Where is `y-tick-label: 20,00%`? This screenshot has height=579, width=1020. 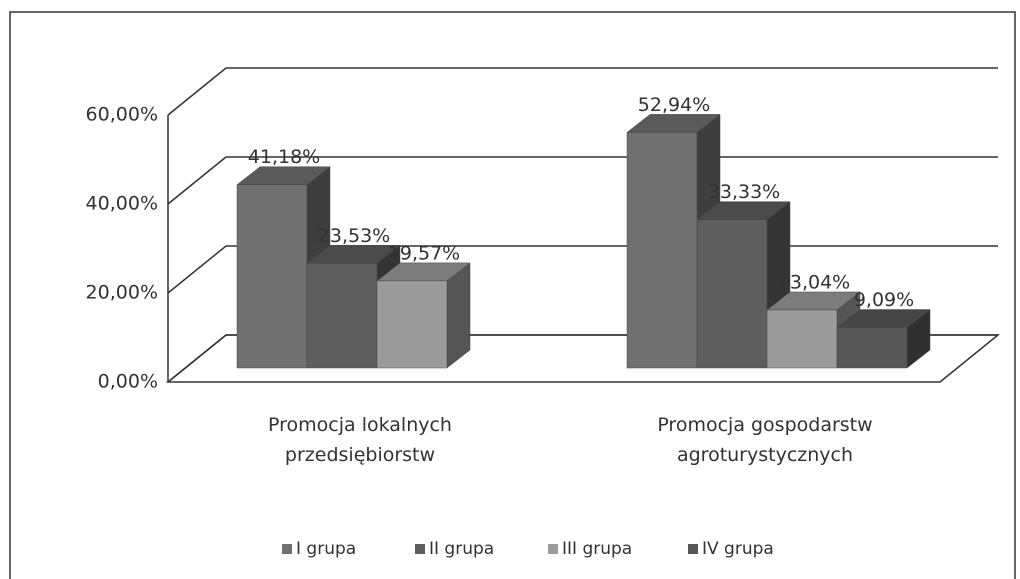
y-tick-label: 20,00% is located at coordinates (122, 293).